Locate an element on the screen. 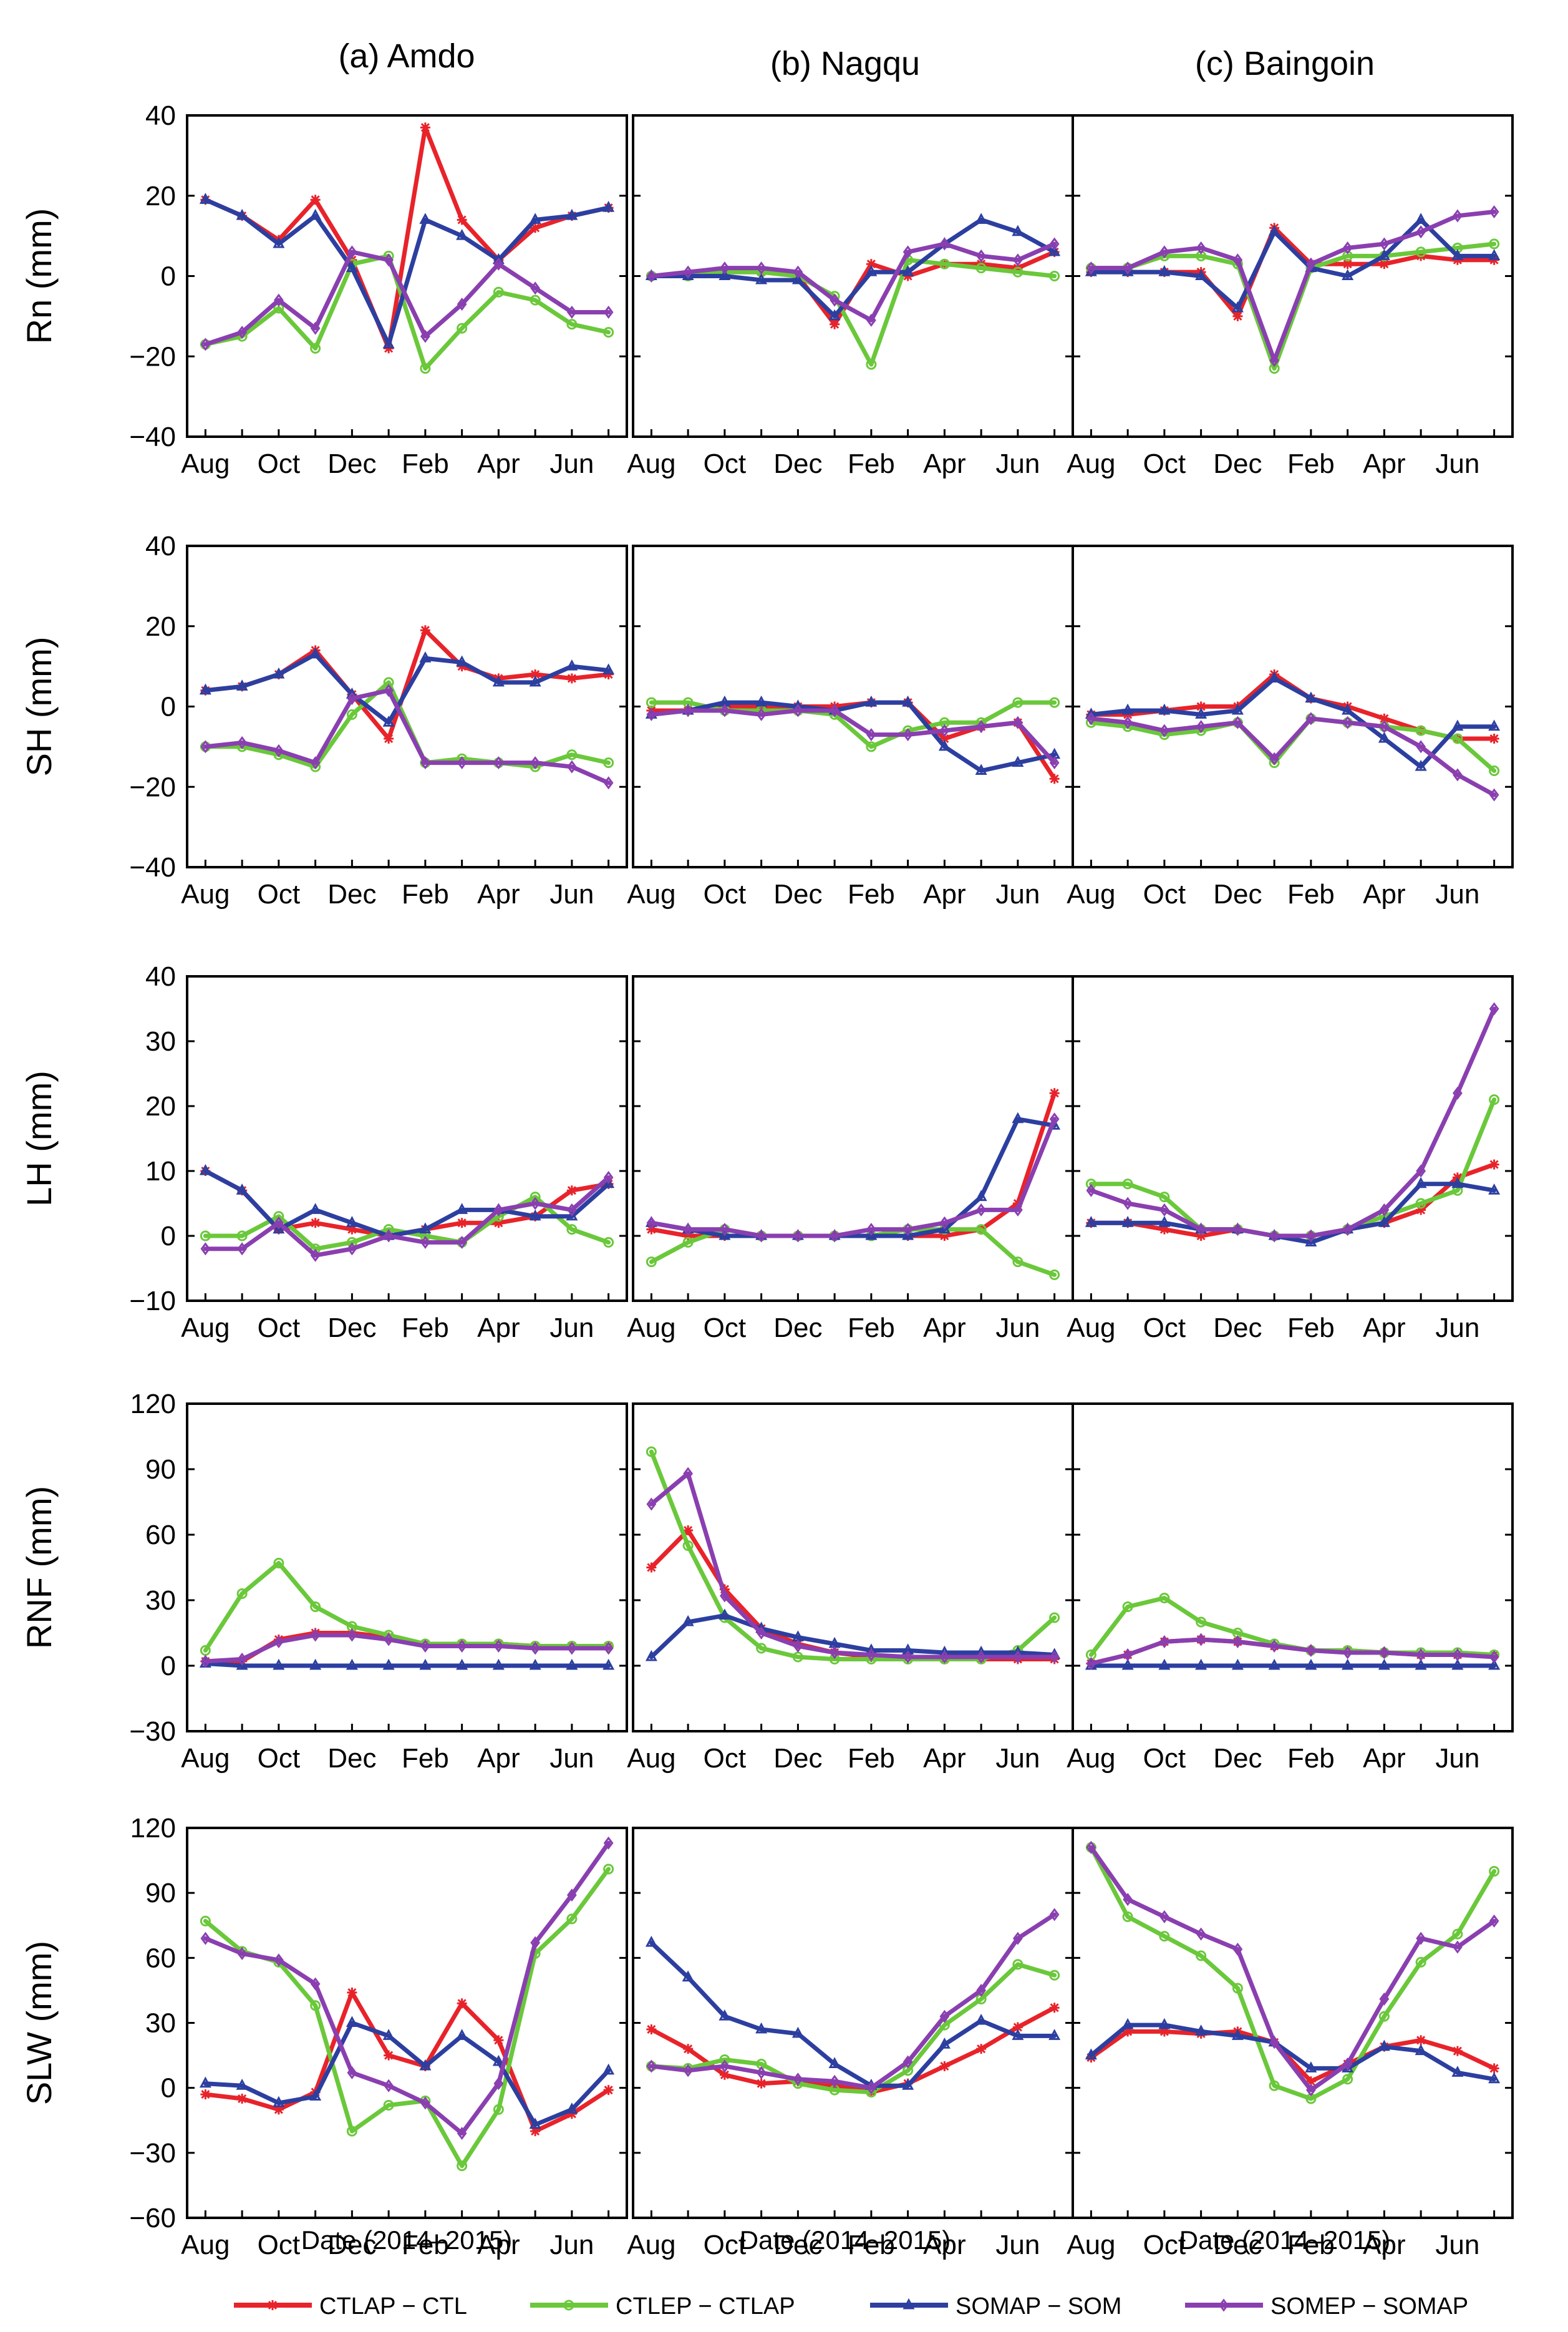  panel-lh-c-baingoin: Aug Oct Dec Feb Apr Jun is located at coordinates (1290, 1159).